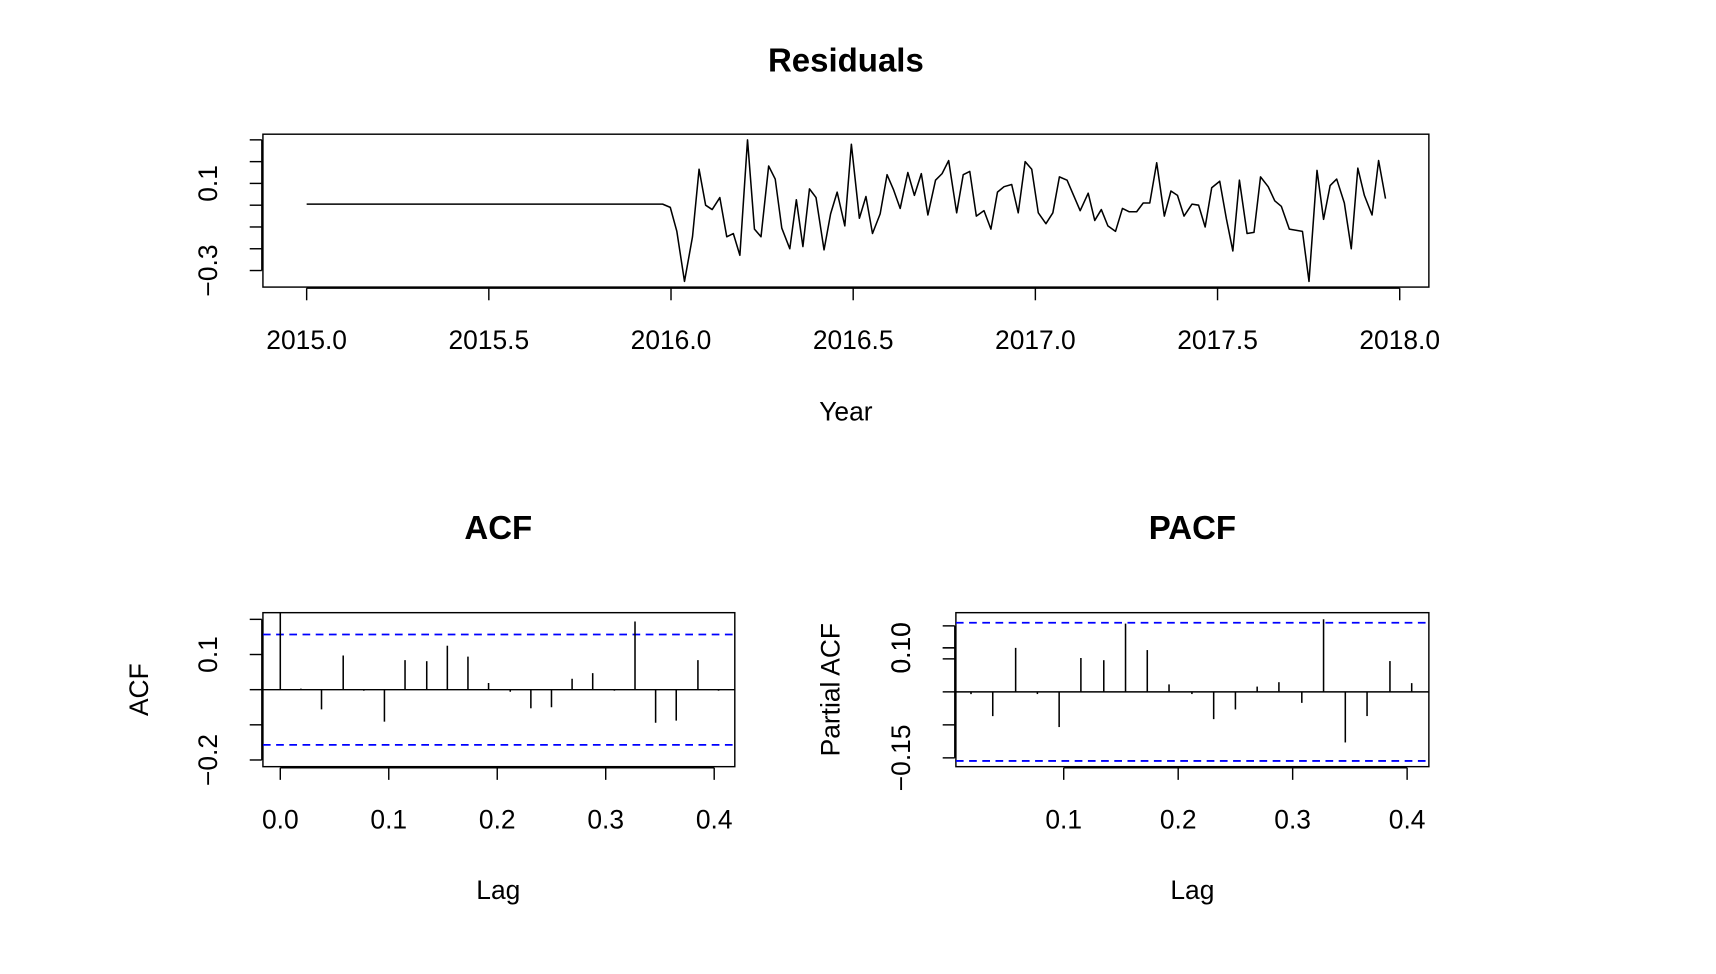  What do you see at coordinates (208, 760) in the screenshot?
I see `y-tick-label: −0.2` at bounding box center [208, 760].